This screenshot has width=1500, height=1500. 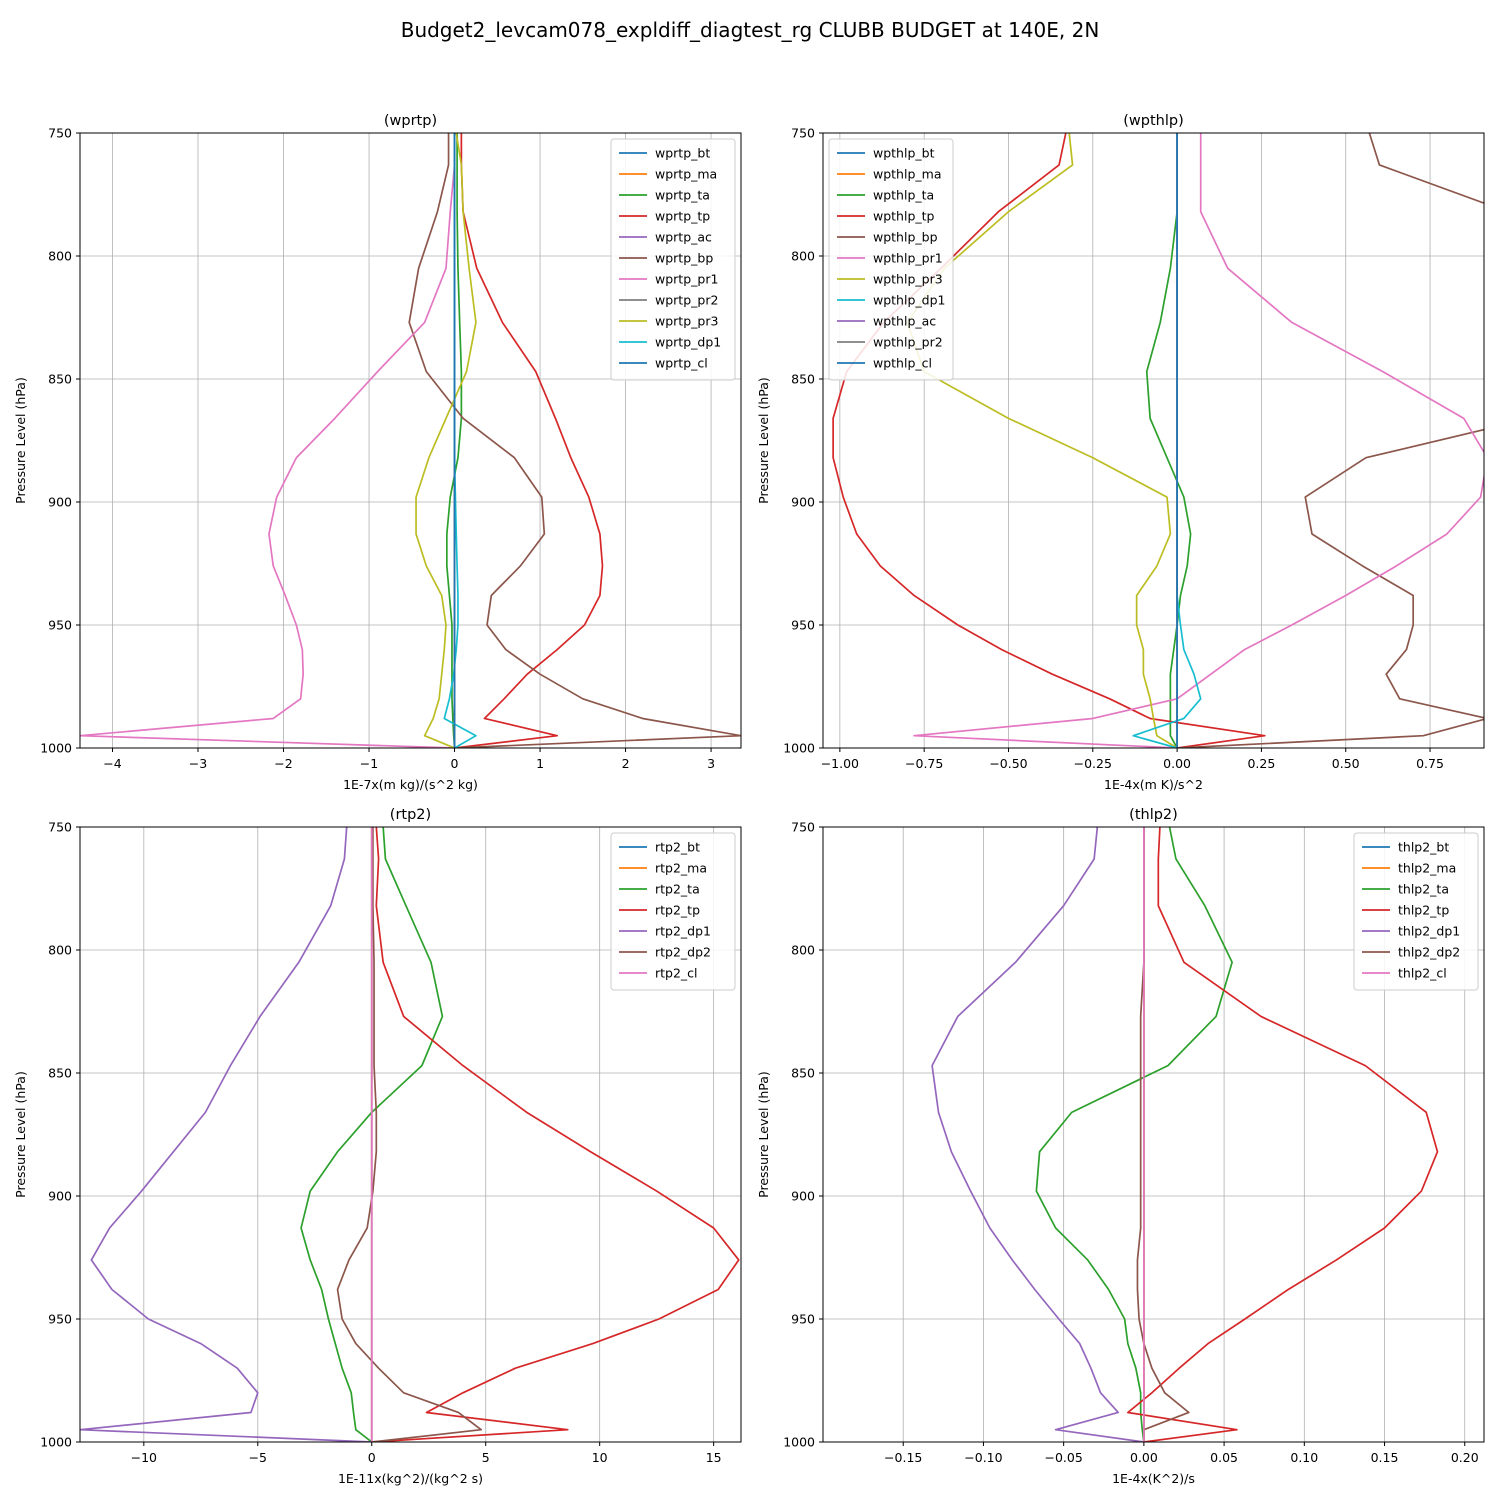 What do you see at coordinates (529, 440) in the screenshot?
I see `series-line-wprtp_tp` at bounding box center [529, 440].